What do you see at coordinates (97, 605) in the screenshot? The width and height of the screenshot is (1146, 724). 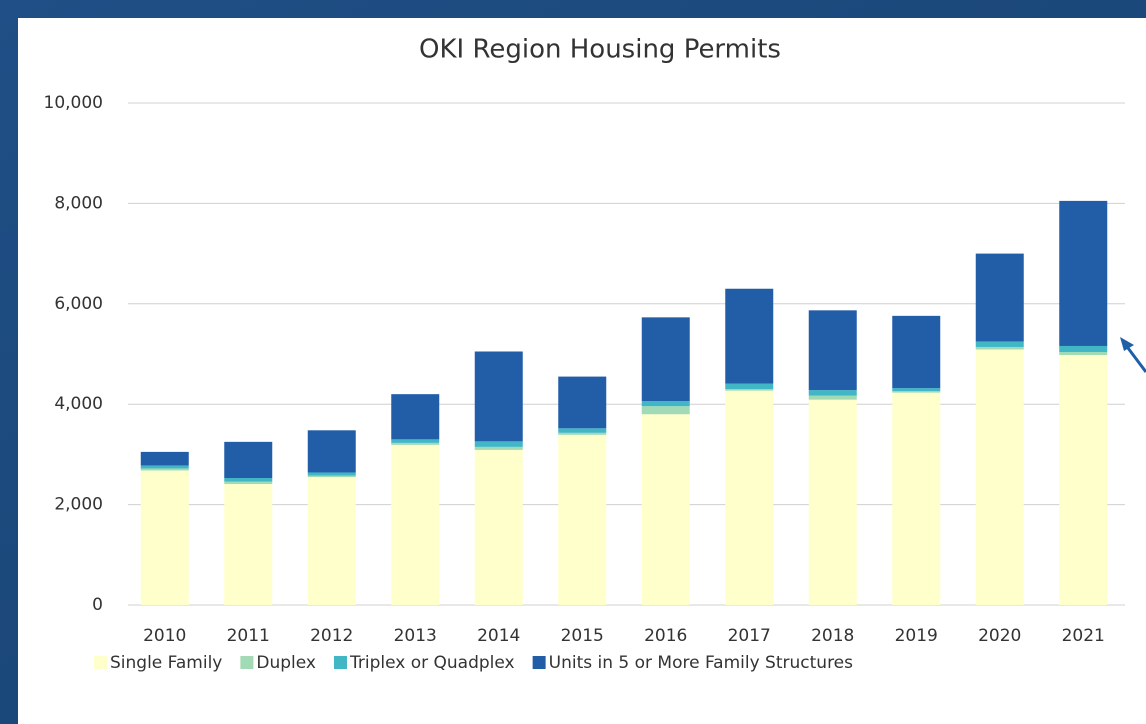 I see `y-tick-label: 0` at bounding box center [97, 605].